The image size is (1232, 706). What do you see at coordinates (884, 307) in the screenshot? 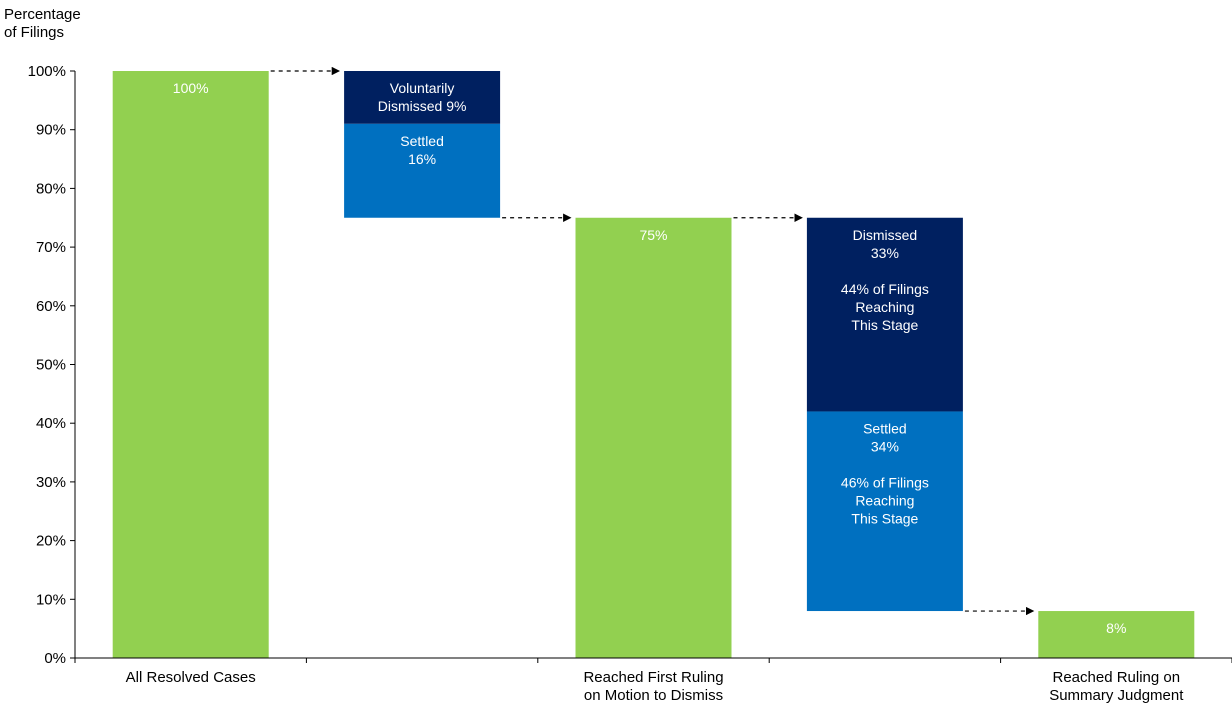
I see `bar-label-dismissed-mtd-line-4: Reaching` at bounding box center [884, 307].